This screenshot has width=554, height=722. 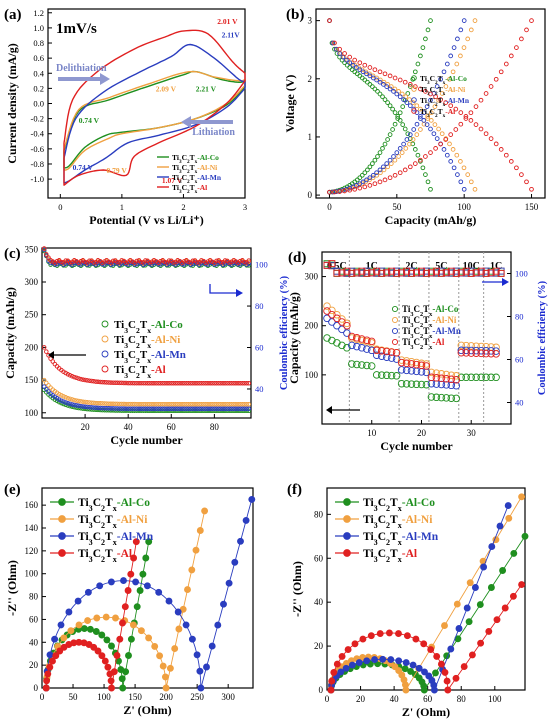 What do you see at coordinates (519, 317) in the screenshot?
I see `y2-tick-label: 80` at bounding box center [519, 317].